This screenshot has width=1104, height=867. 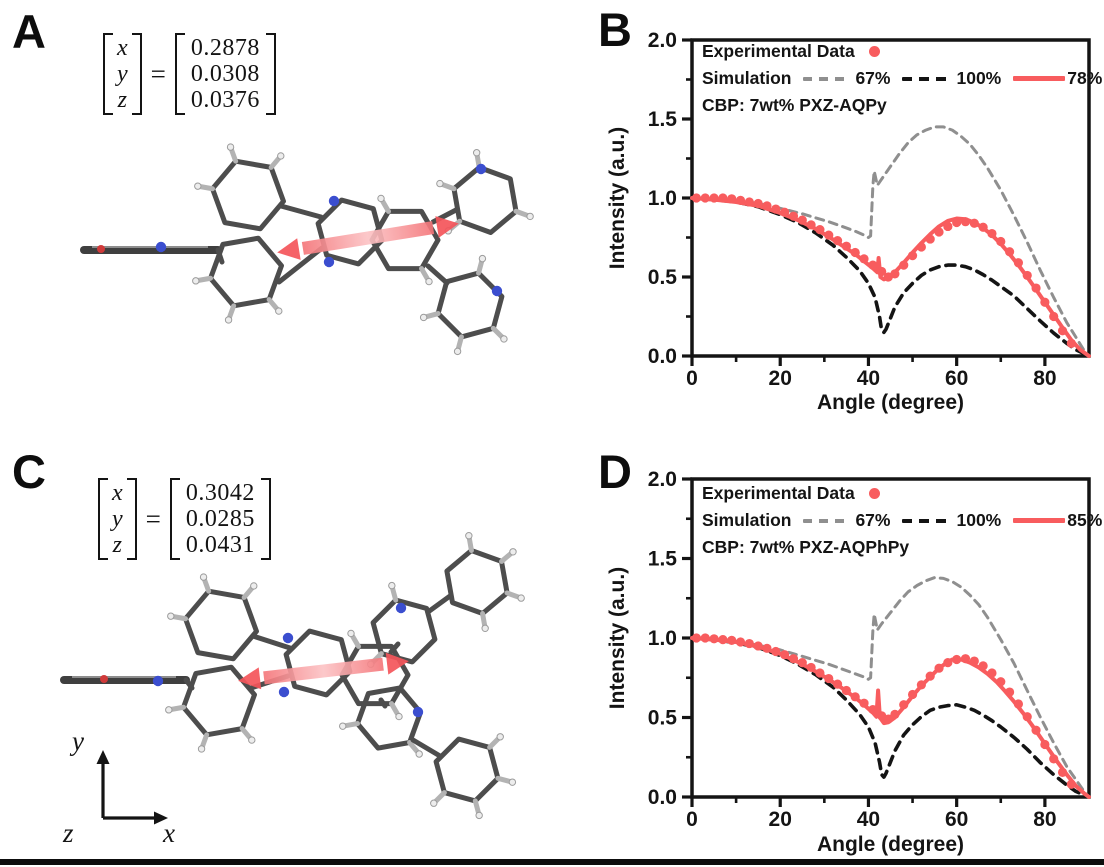 I want to click on axis-letter-z: z, so click(x=68, y=833).